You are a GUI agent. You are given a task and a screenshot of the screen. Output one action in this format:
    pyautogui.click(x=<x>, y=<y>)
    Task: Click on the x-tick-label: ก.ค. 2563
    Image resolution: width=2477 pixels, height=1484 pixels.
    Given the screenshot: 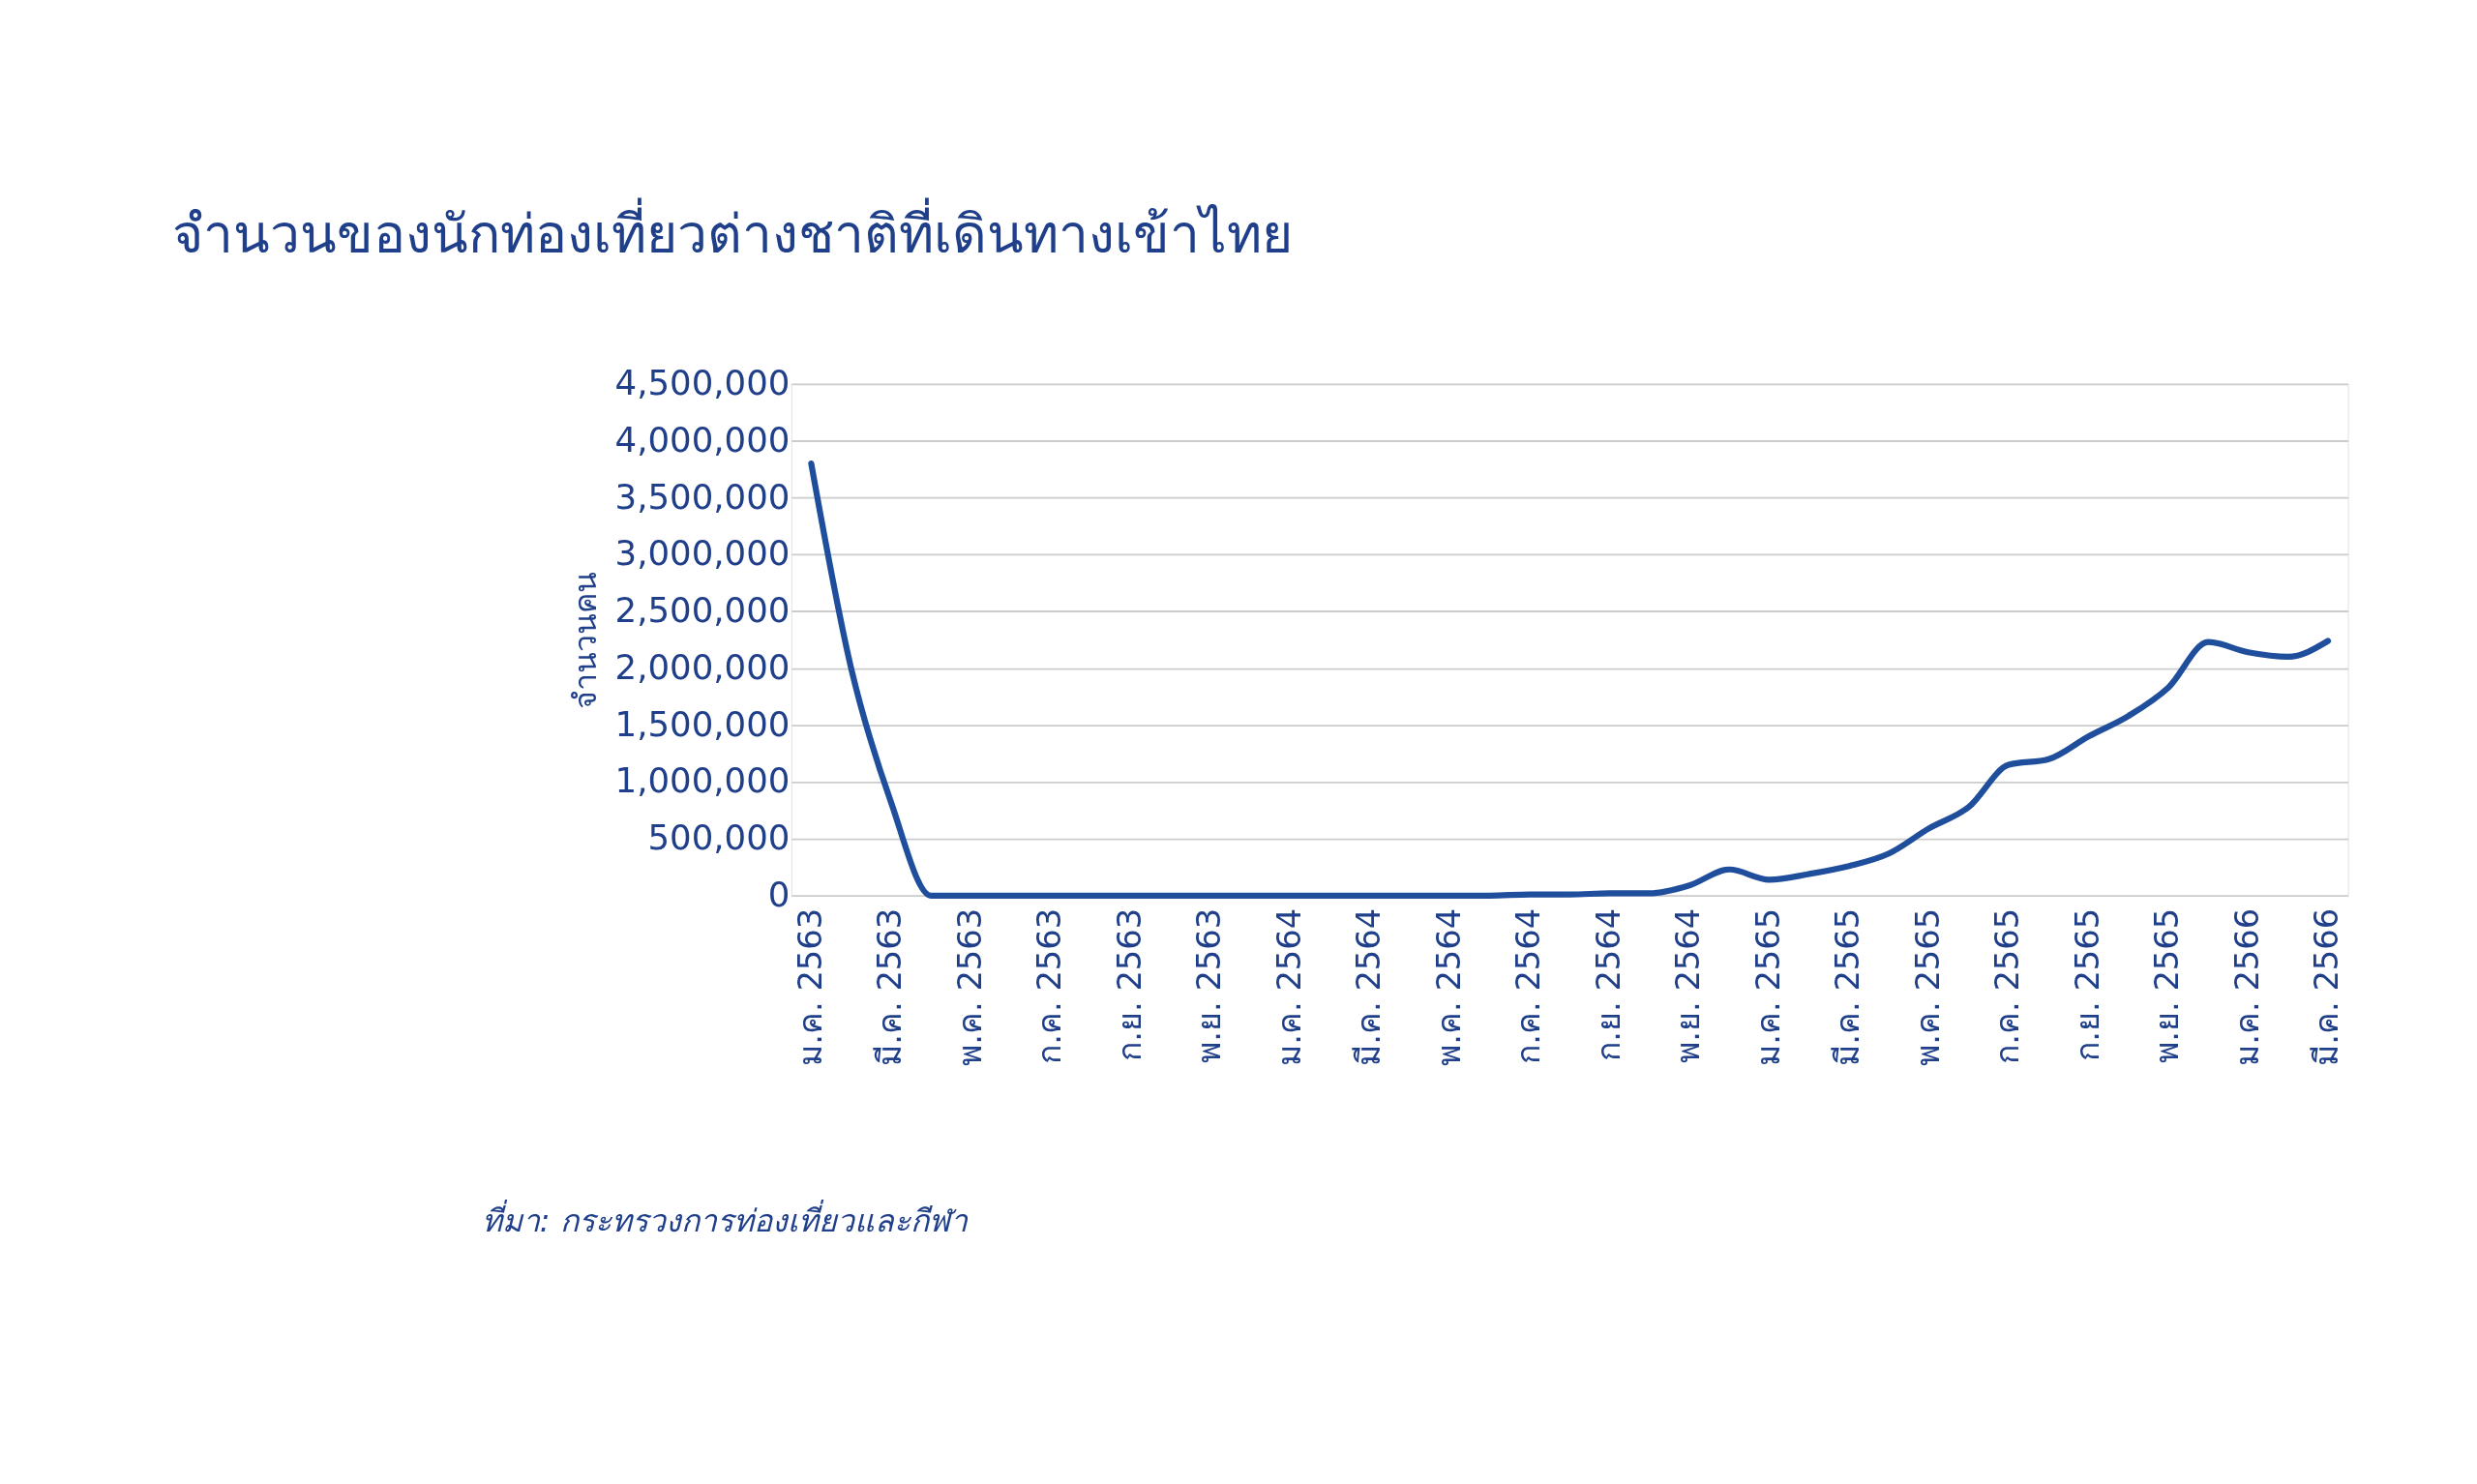 What is the action you would take?
    pyautogui.click(x=1049, y=985)
    